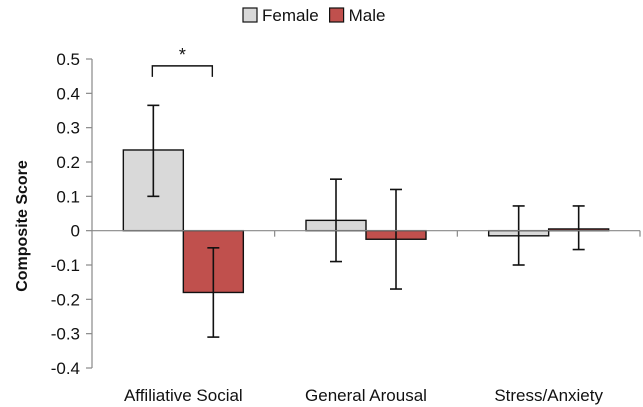  I want to click on significance-bracket: *, so click(182, 61).